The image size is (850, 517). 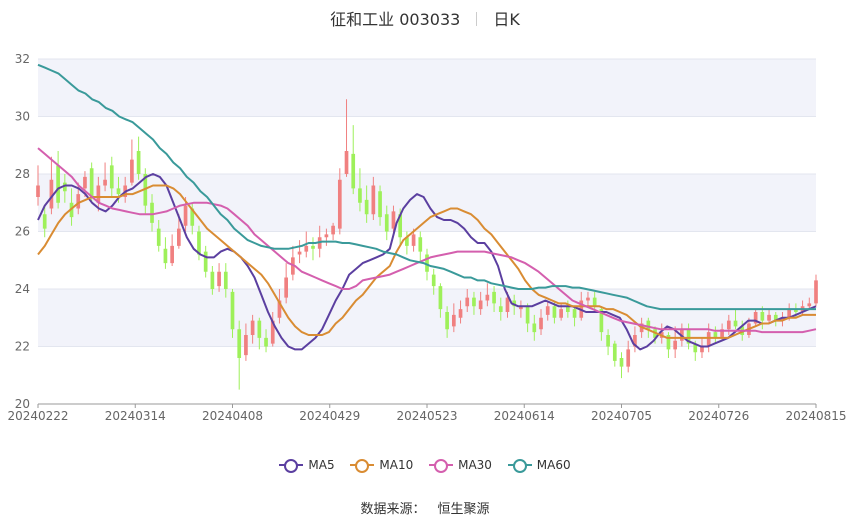 I want to click on chart-title: 征和工业 003033 日K, so click(x=425, y=18).